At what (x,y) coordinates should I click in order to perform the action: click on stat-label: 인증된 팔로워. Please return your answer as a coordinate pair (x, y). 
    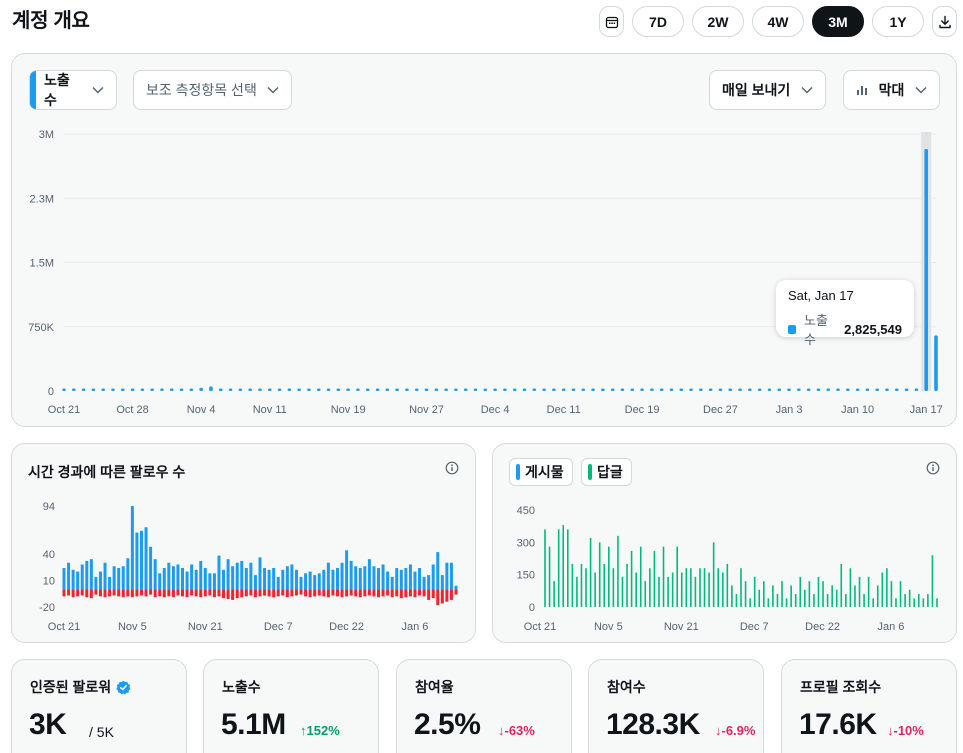
    Looking at the image, I should click on (80, 687).